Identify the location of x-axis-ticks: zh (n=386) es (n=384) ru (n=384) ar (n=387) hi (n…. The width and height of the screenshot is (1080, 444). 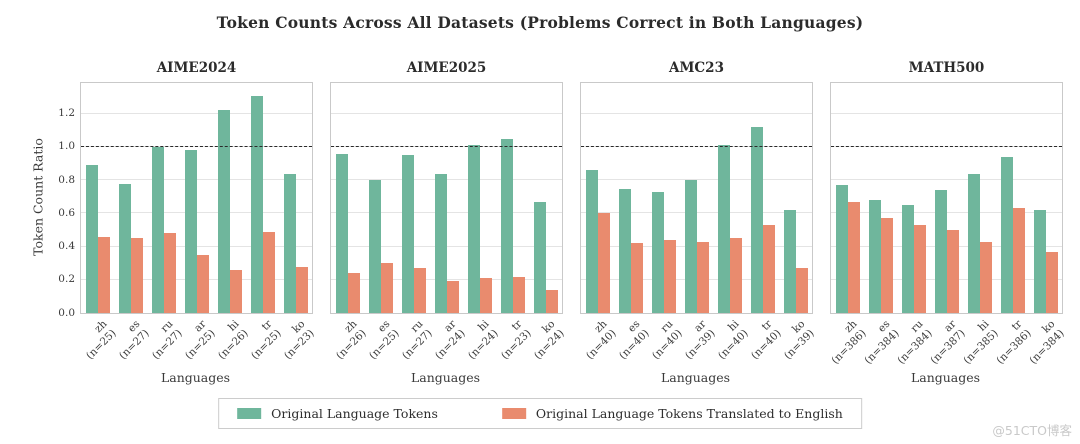
(946, 342).